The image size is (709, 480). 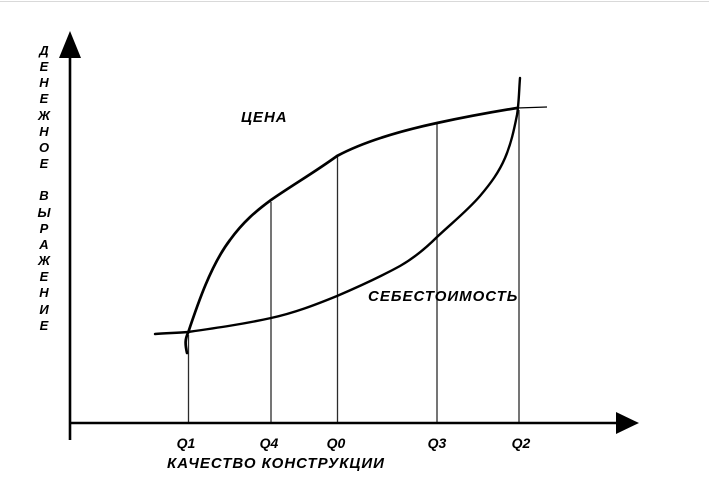 I want to click on y-axis-letter: Ы, so click(x=44, y=212).